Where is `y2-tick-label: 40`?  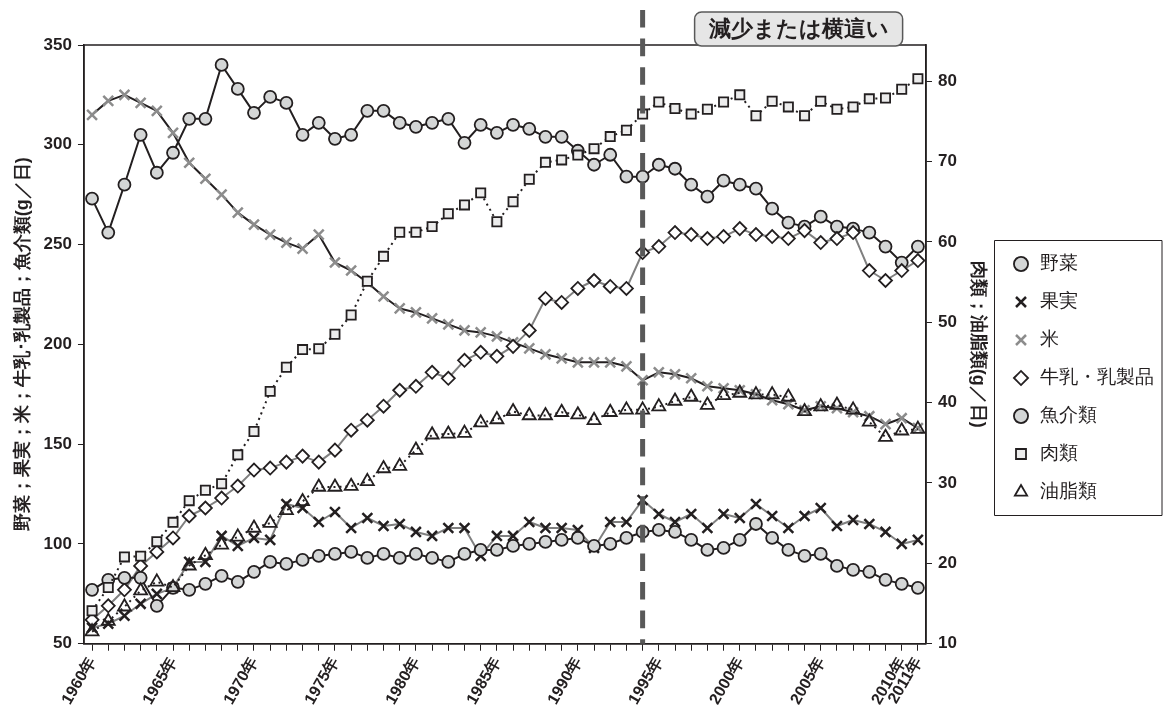
y2-tick-label: 40 is located at coordinates (947, 402).